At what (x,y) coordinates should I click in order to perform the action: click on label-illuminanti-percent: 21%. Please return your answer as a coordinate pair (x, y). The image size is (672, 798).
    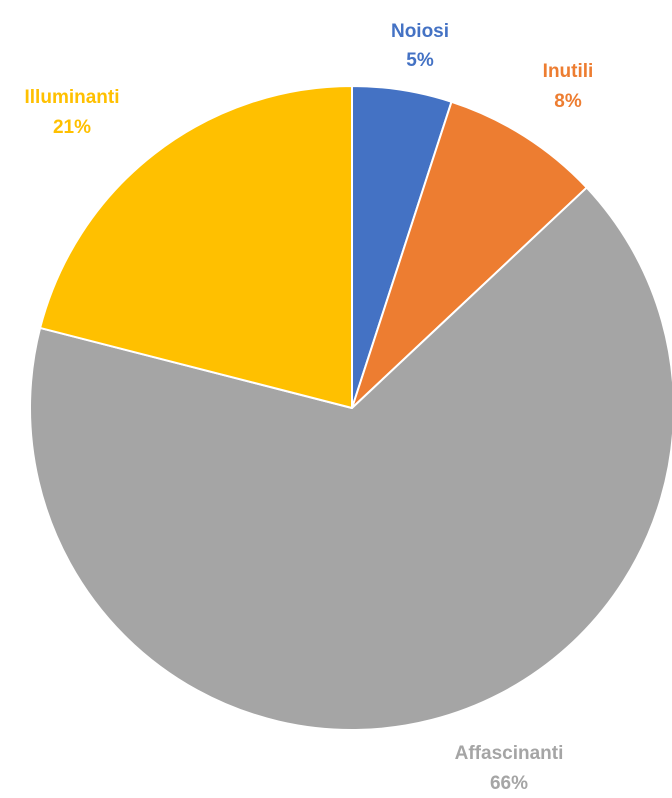
    Looking at the image, I should click on (72, 127).